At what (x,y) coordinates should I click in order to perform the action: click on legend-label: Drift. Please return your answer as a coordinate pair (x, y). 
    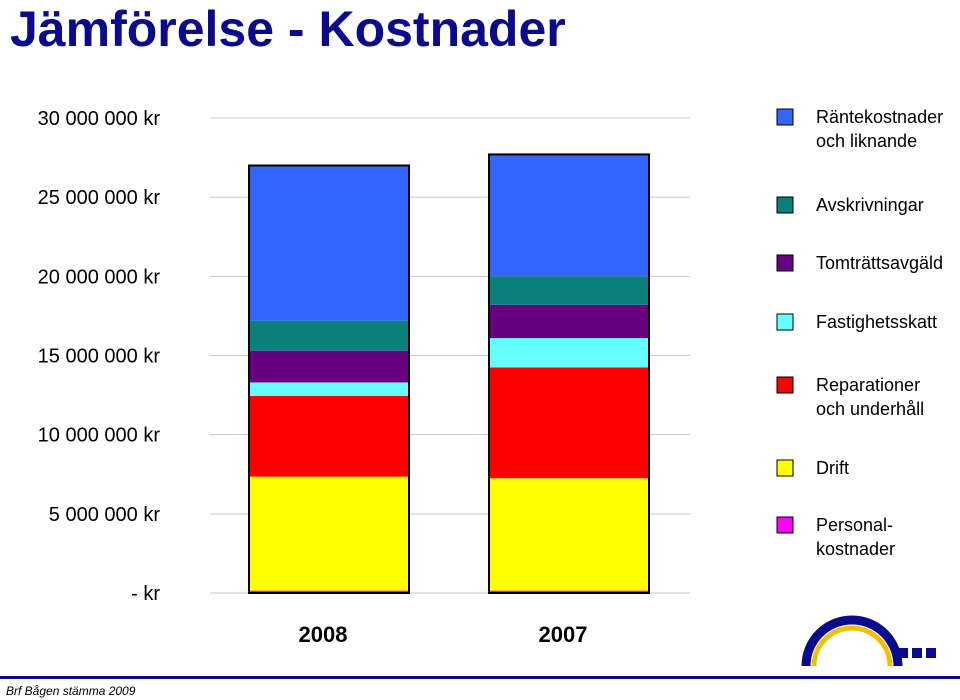
    Looking at the image, I should click on (832, 468).